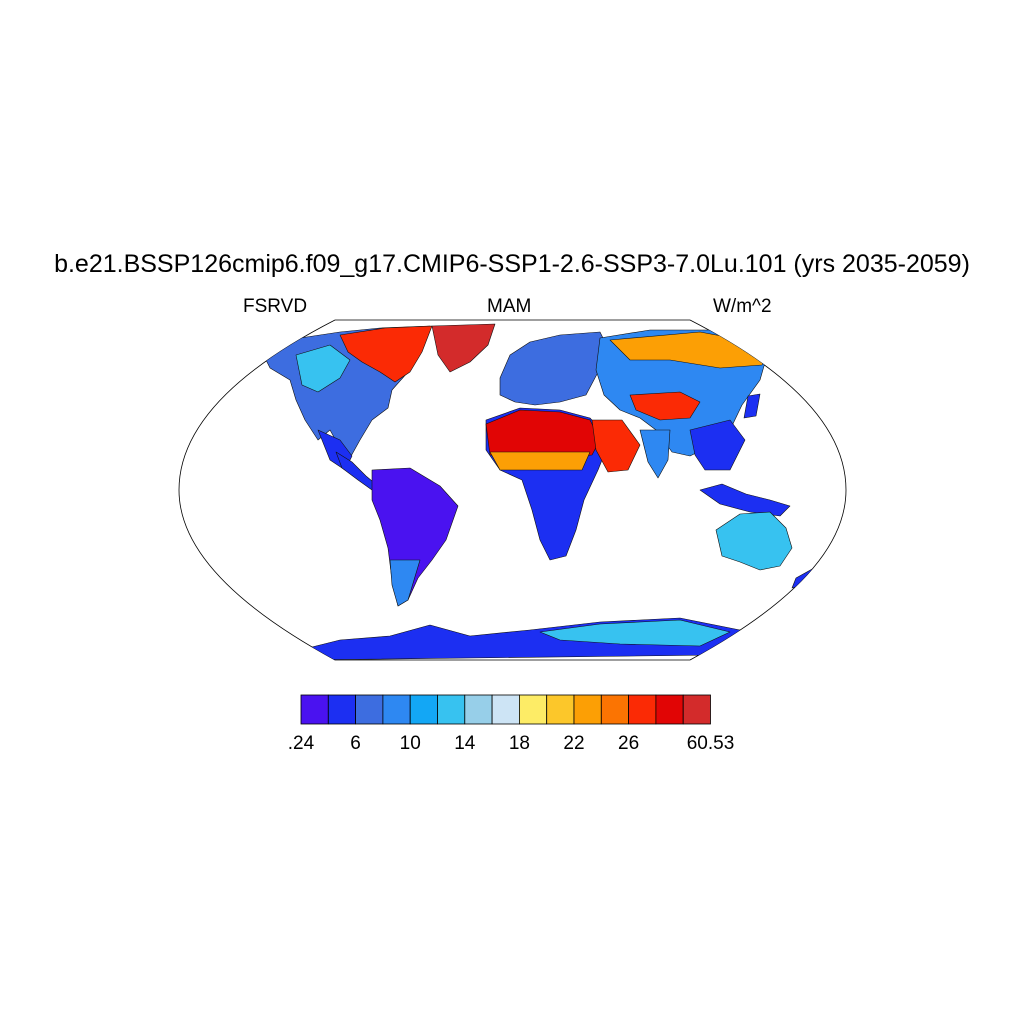 This screenshot has height=1024, width=1024. Describe the element at coordinates (573, 743) in the screenshot. I see `colorbar-label: 22` at that location.